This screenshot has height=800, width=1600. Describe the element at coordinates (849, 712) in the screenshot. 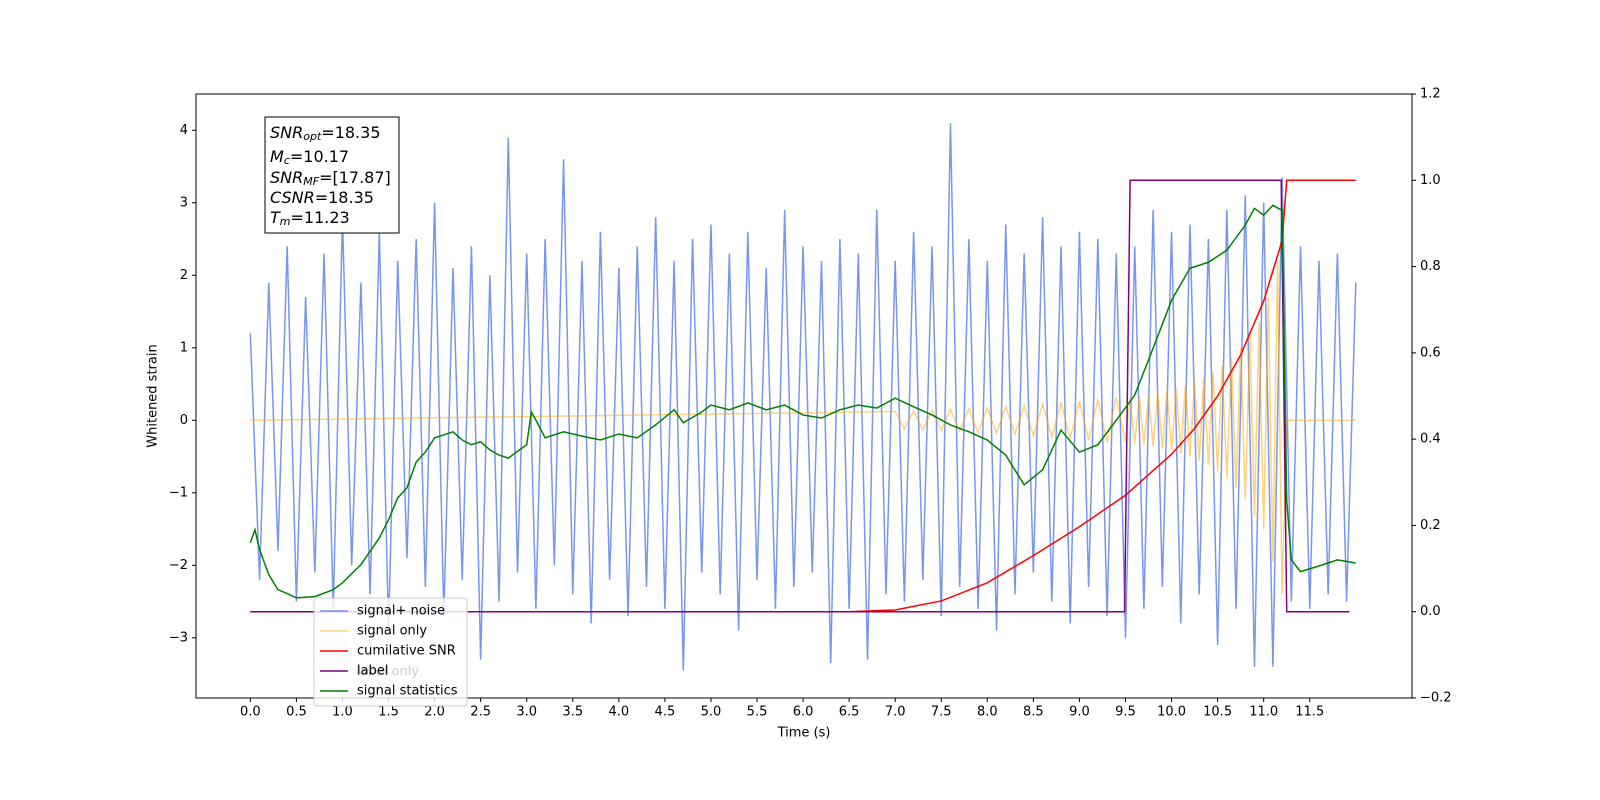

I see `x-tick-label: 6.5` at that location.